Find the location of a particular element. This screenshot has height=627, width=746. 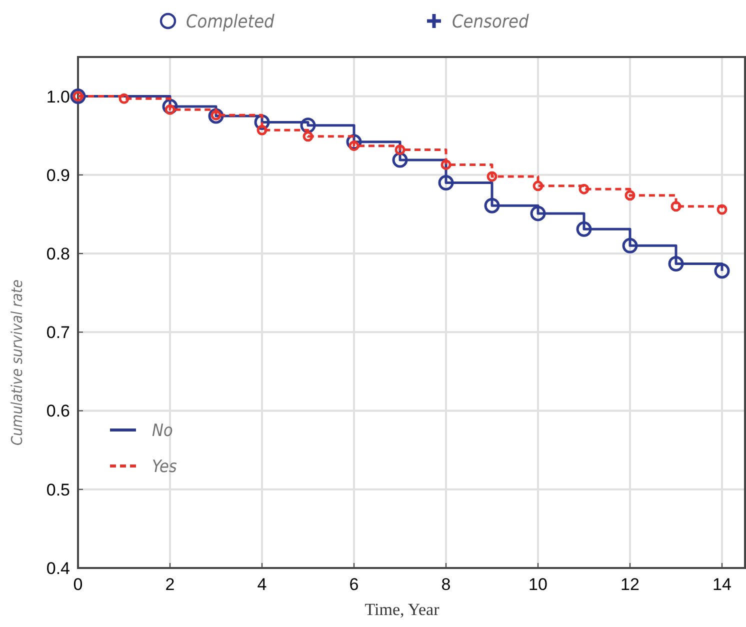

legend-label: Yes is located at coordinates (164, 466).